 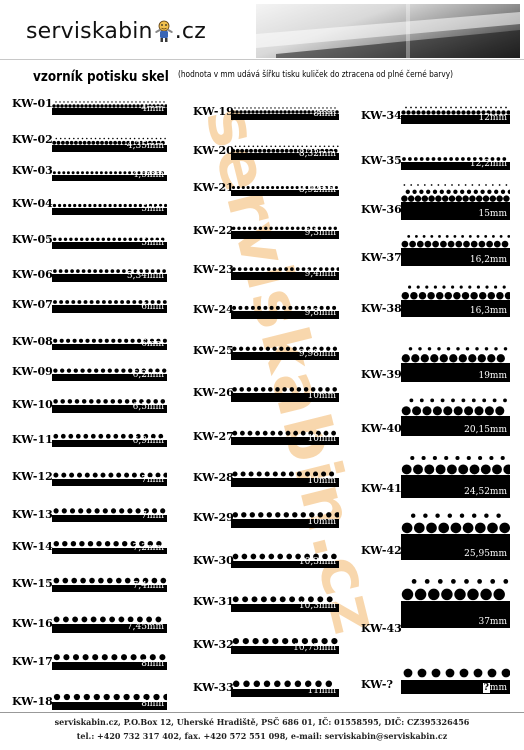 I want to click on pattern-width-mm: 15mm, so click(x=492, y=214).